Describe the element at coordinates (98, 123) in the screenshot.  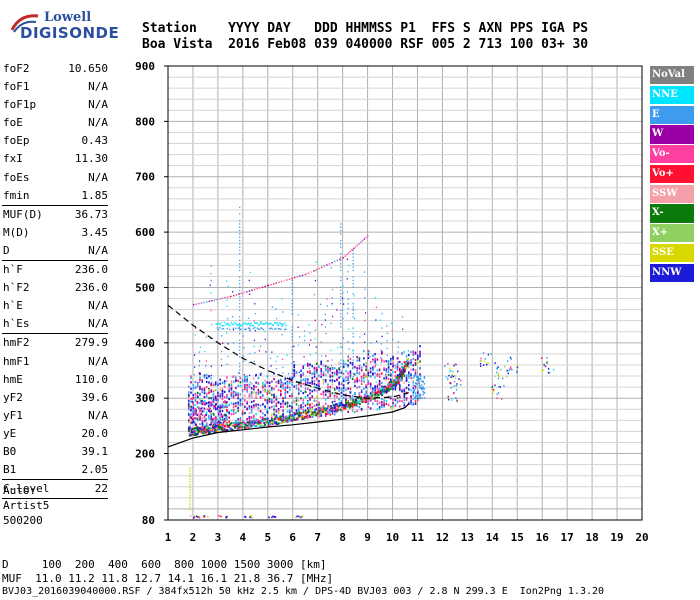
I see `param-value: N/A` at that location.